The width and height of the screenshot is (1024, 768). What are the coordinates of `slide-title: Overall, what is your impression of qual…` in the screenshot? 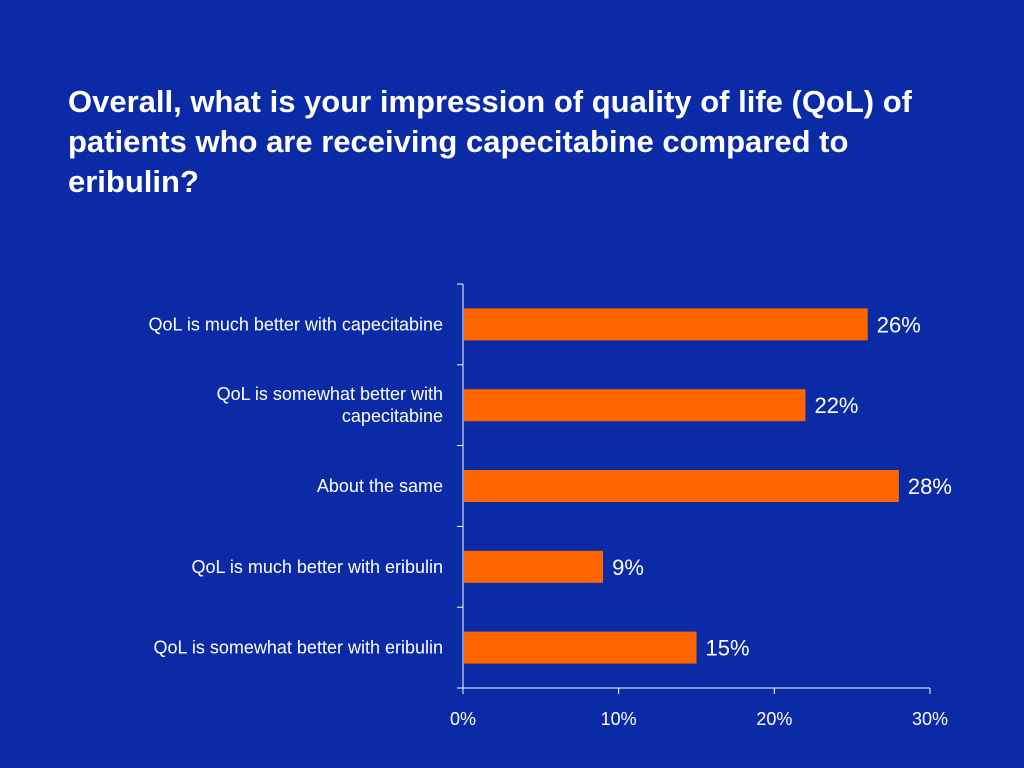 It's located at (490, 141).